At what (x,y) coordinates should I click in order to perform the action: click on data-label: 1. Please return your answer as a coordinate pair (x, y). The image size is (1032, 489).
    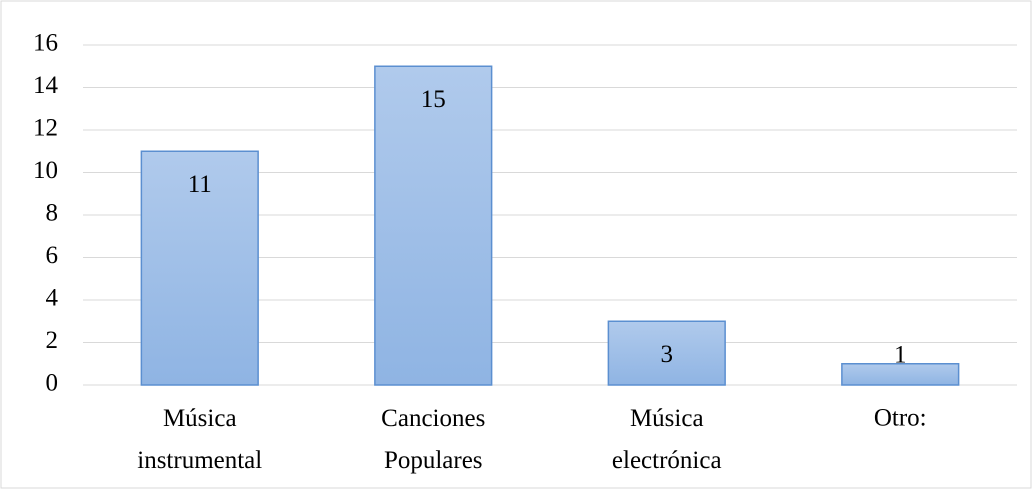
    Looking at the image, I should click on (900, 355).